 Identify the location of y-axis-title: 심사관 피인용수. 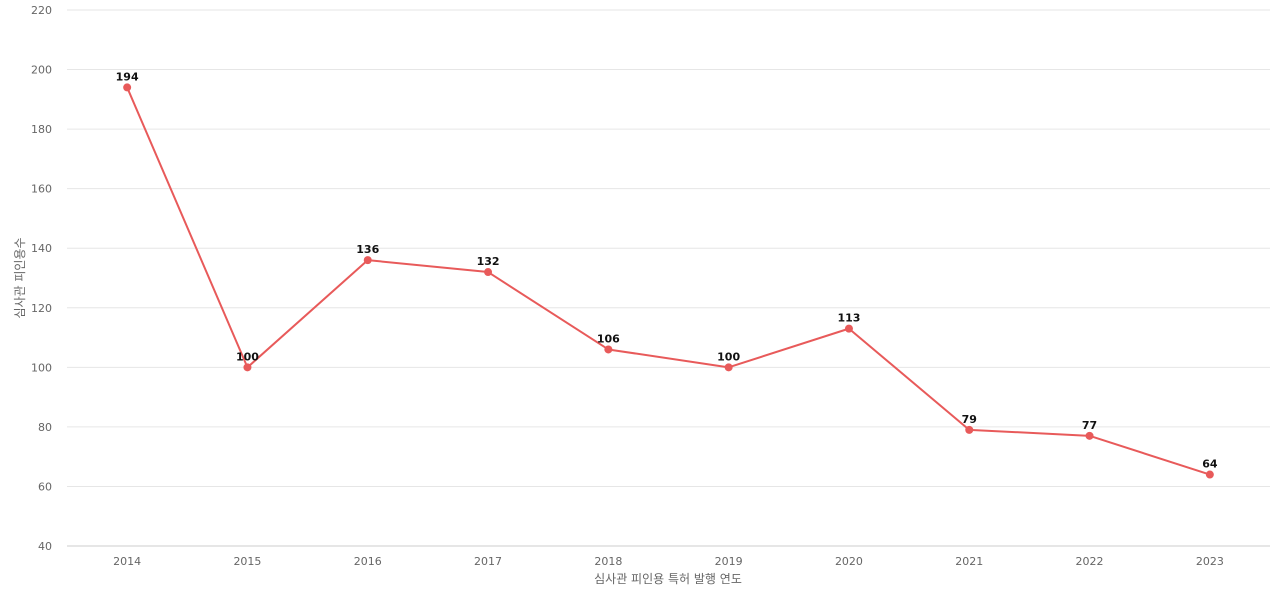
(20, 277).